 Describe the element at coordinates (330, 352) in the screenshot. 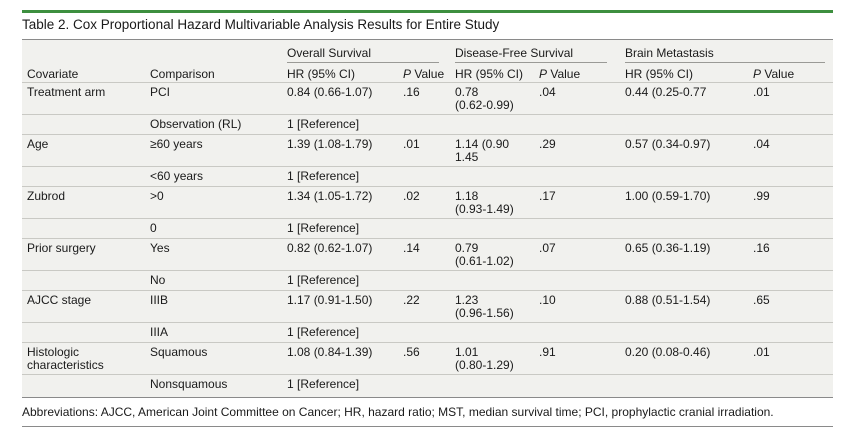

I see `cell-os-hr: 1.08 (0.84-1.39)` at that location.